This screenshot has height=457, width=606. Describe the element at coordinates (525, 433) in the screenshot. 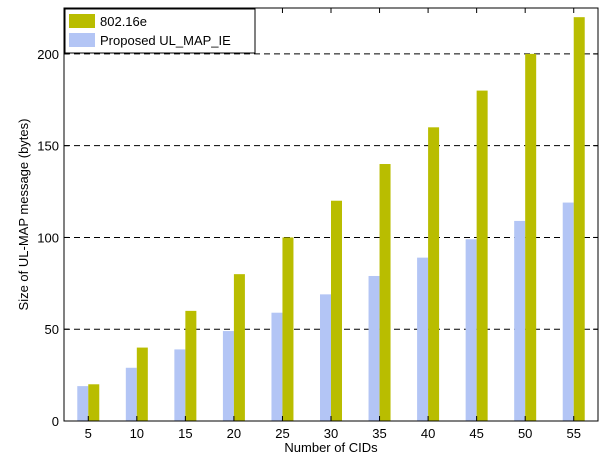

I see `x-tick-label: 50` at that location.